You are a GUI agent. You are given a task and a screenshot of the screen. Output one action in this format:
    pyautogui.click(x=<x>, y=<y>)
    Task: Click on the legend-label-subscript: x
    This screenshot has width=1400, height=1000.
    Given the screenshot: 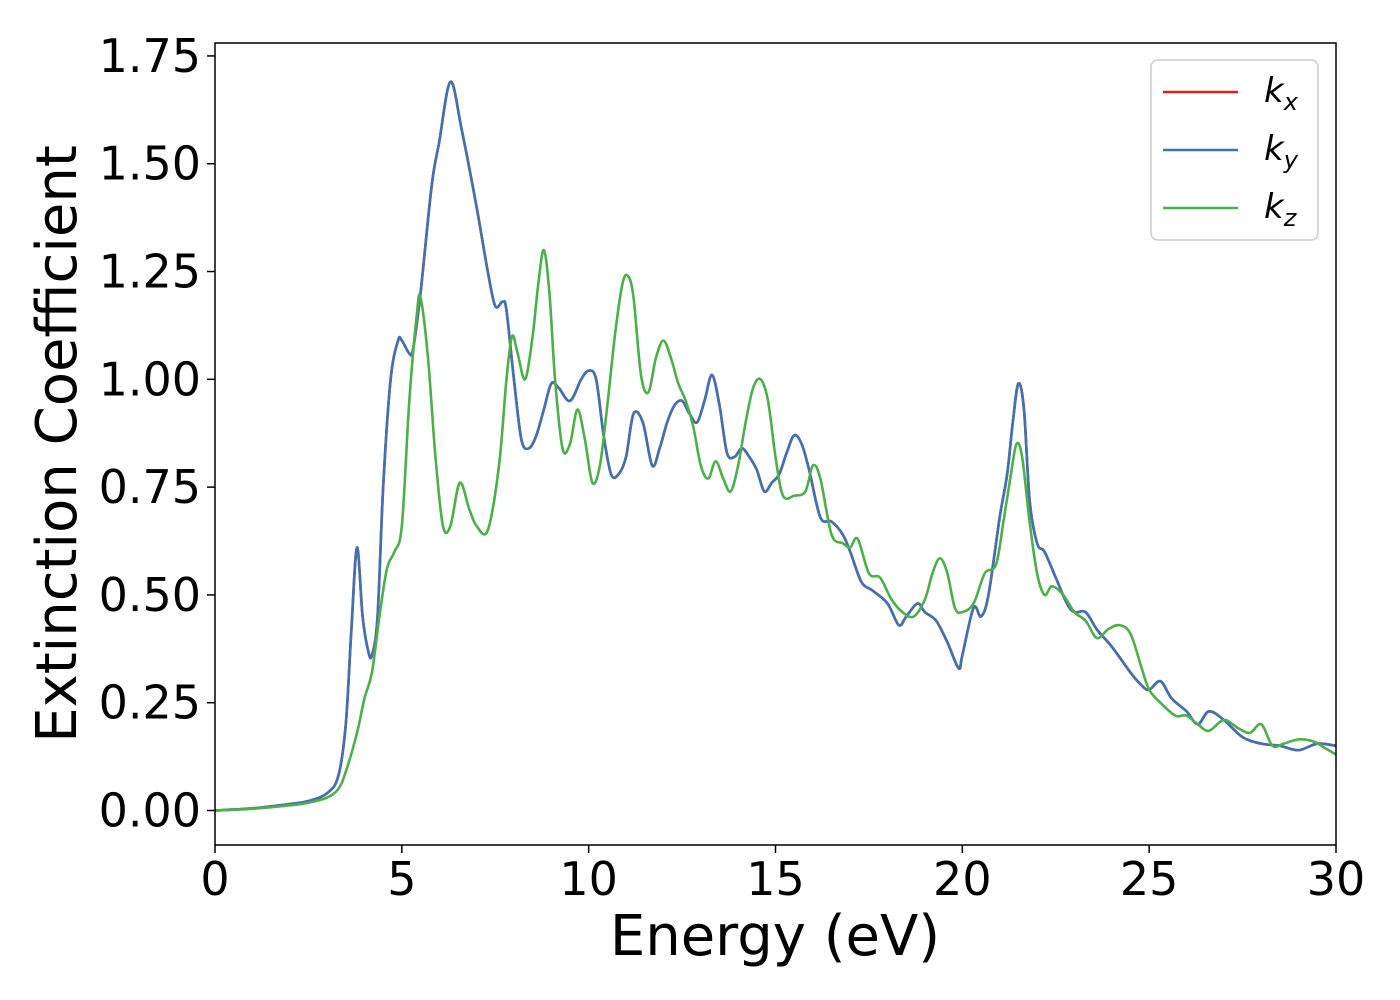 What is the action you would take?
    pyautogui.click(x=1291, y=102)
    